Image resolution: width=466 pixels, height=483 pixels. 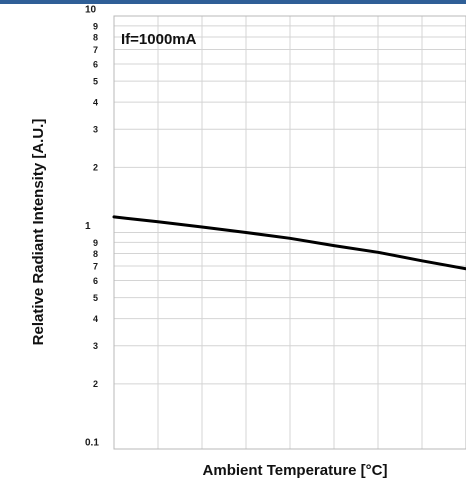 I want to click on y-tick-label: 0.1, so click(x=92, y=443).